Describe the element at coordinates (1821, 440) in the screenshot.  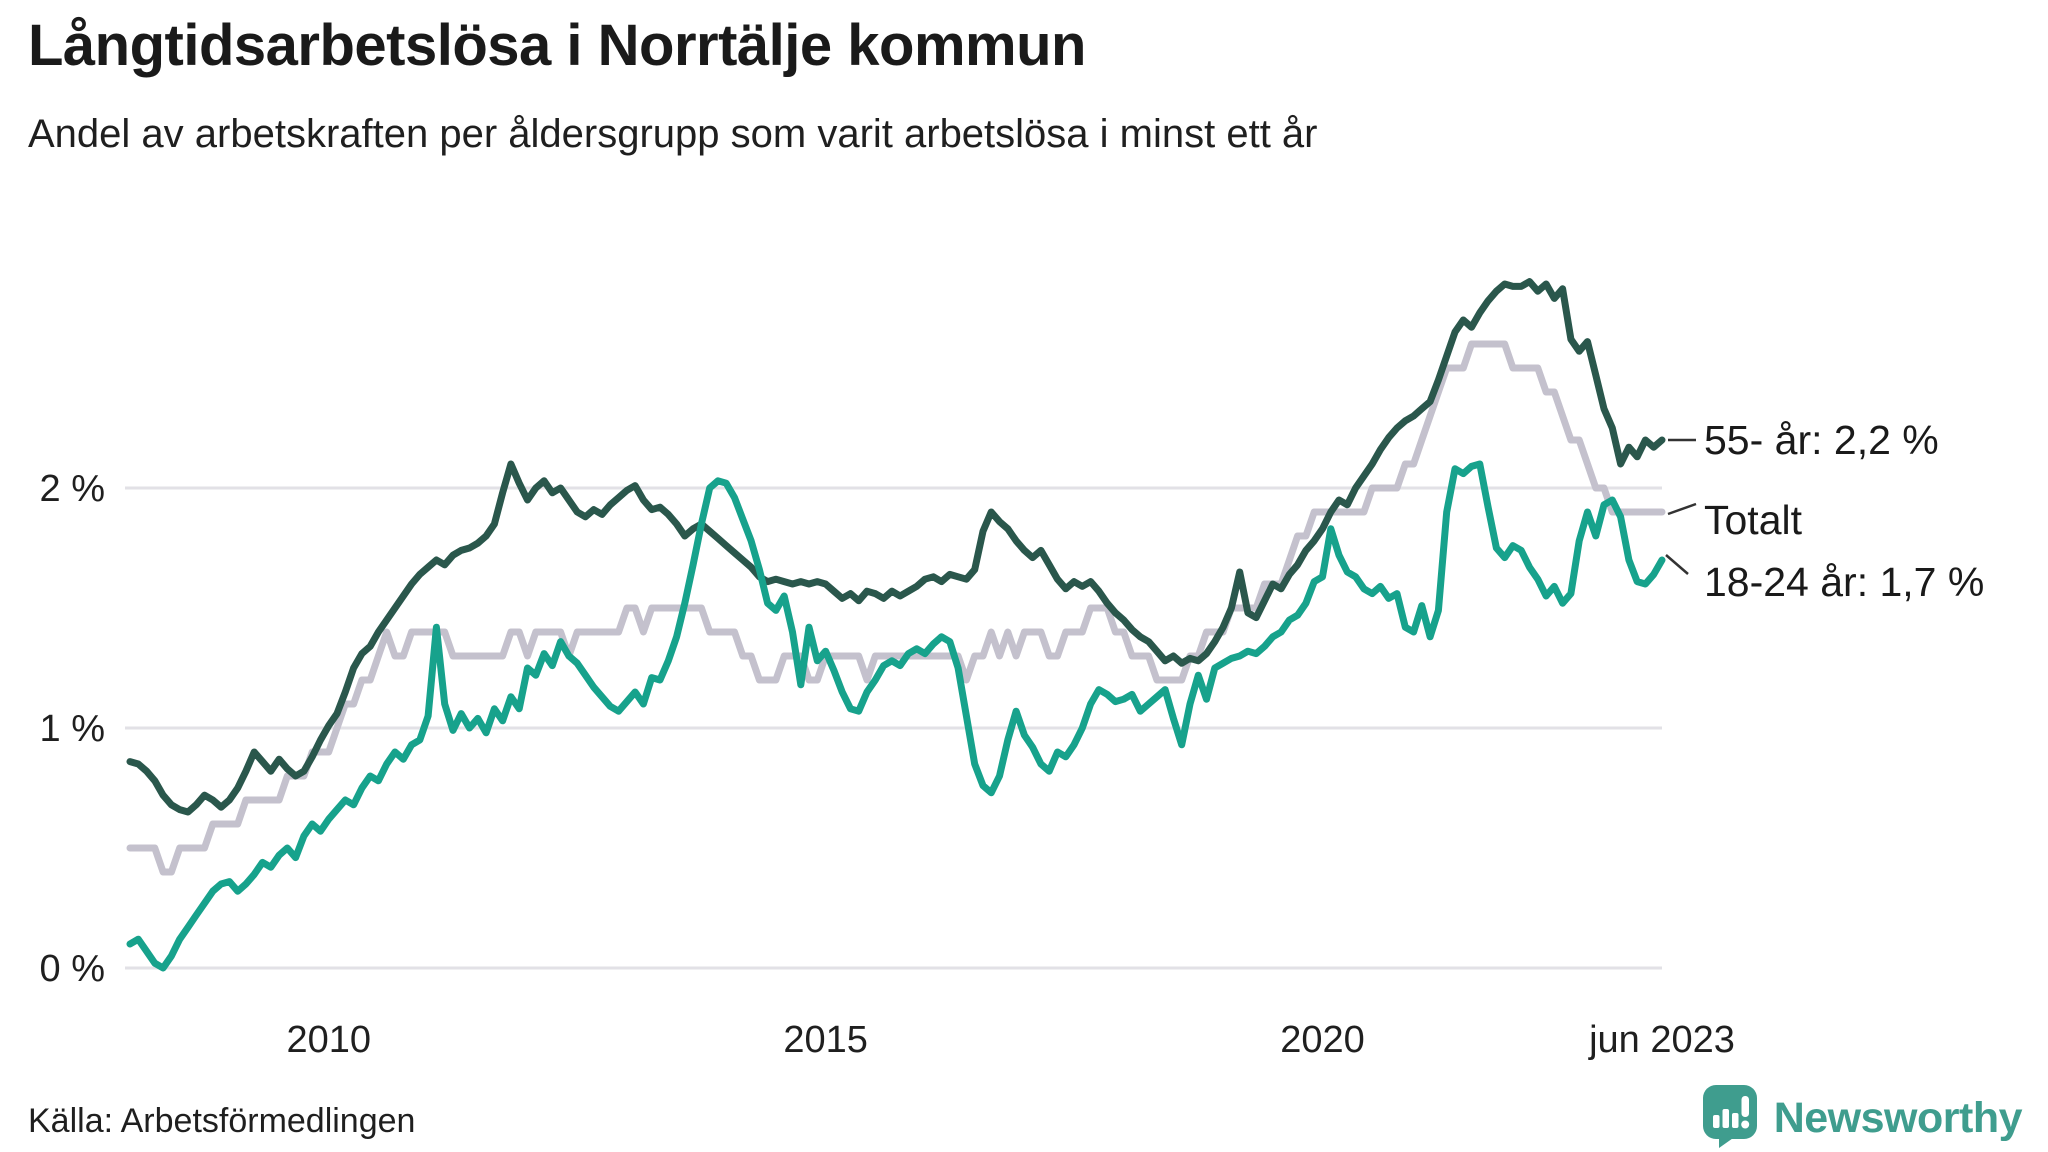
I see `series-end-label-a55: 55- år: 2,2 %` at that location.